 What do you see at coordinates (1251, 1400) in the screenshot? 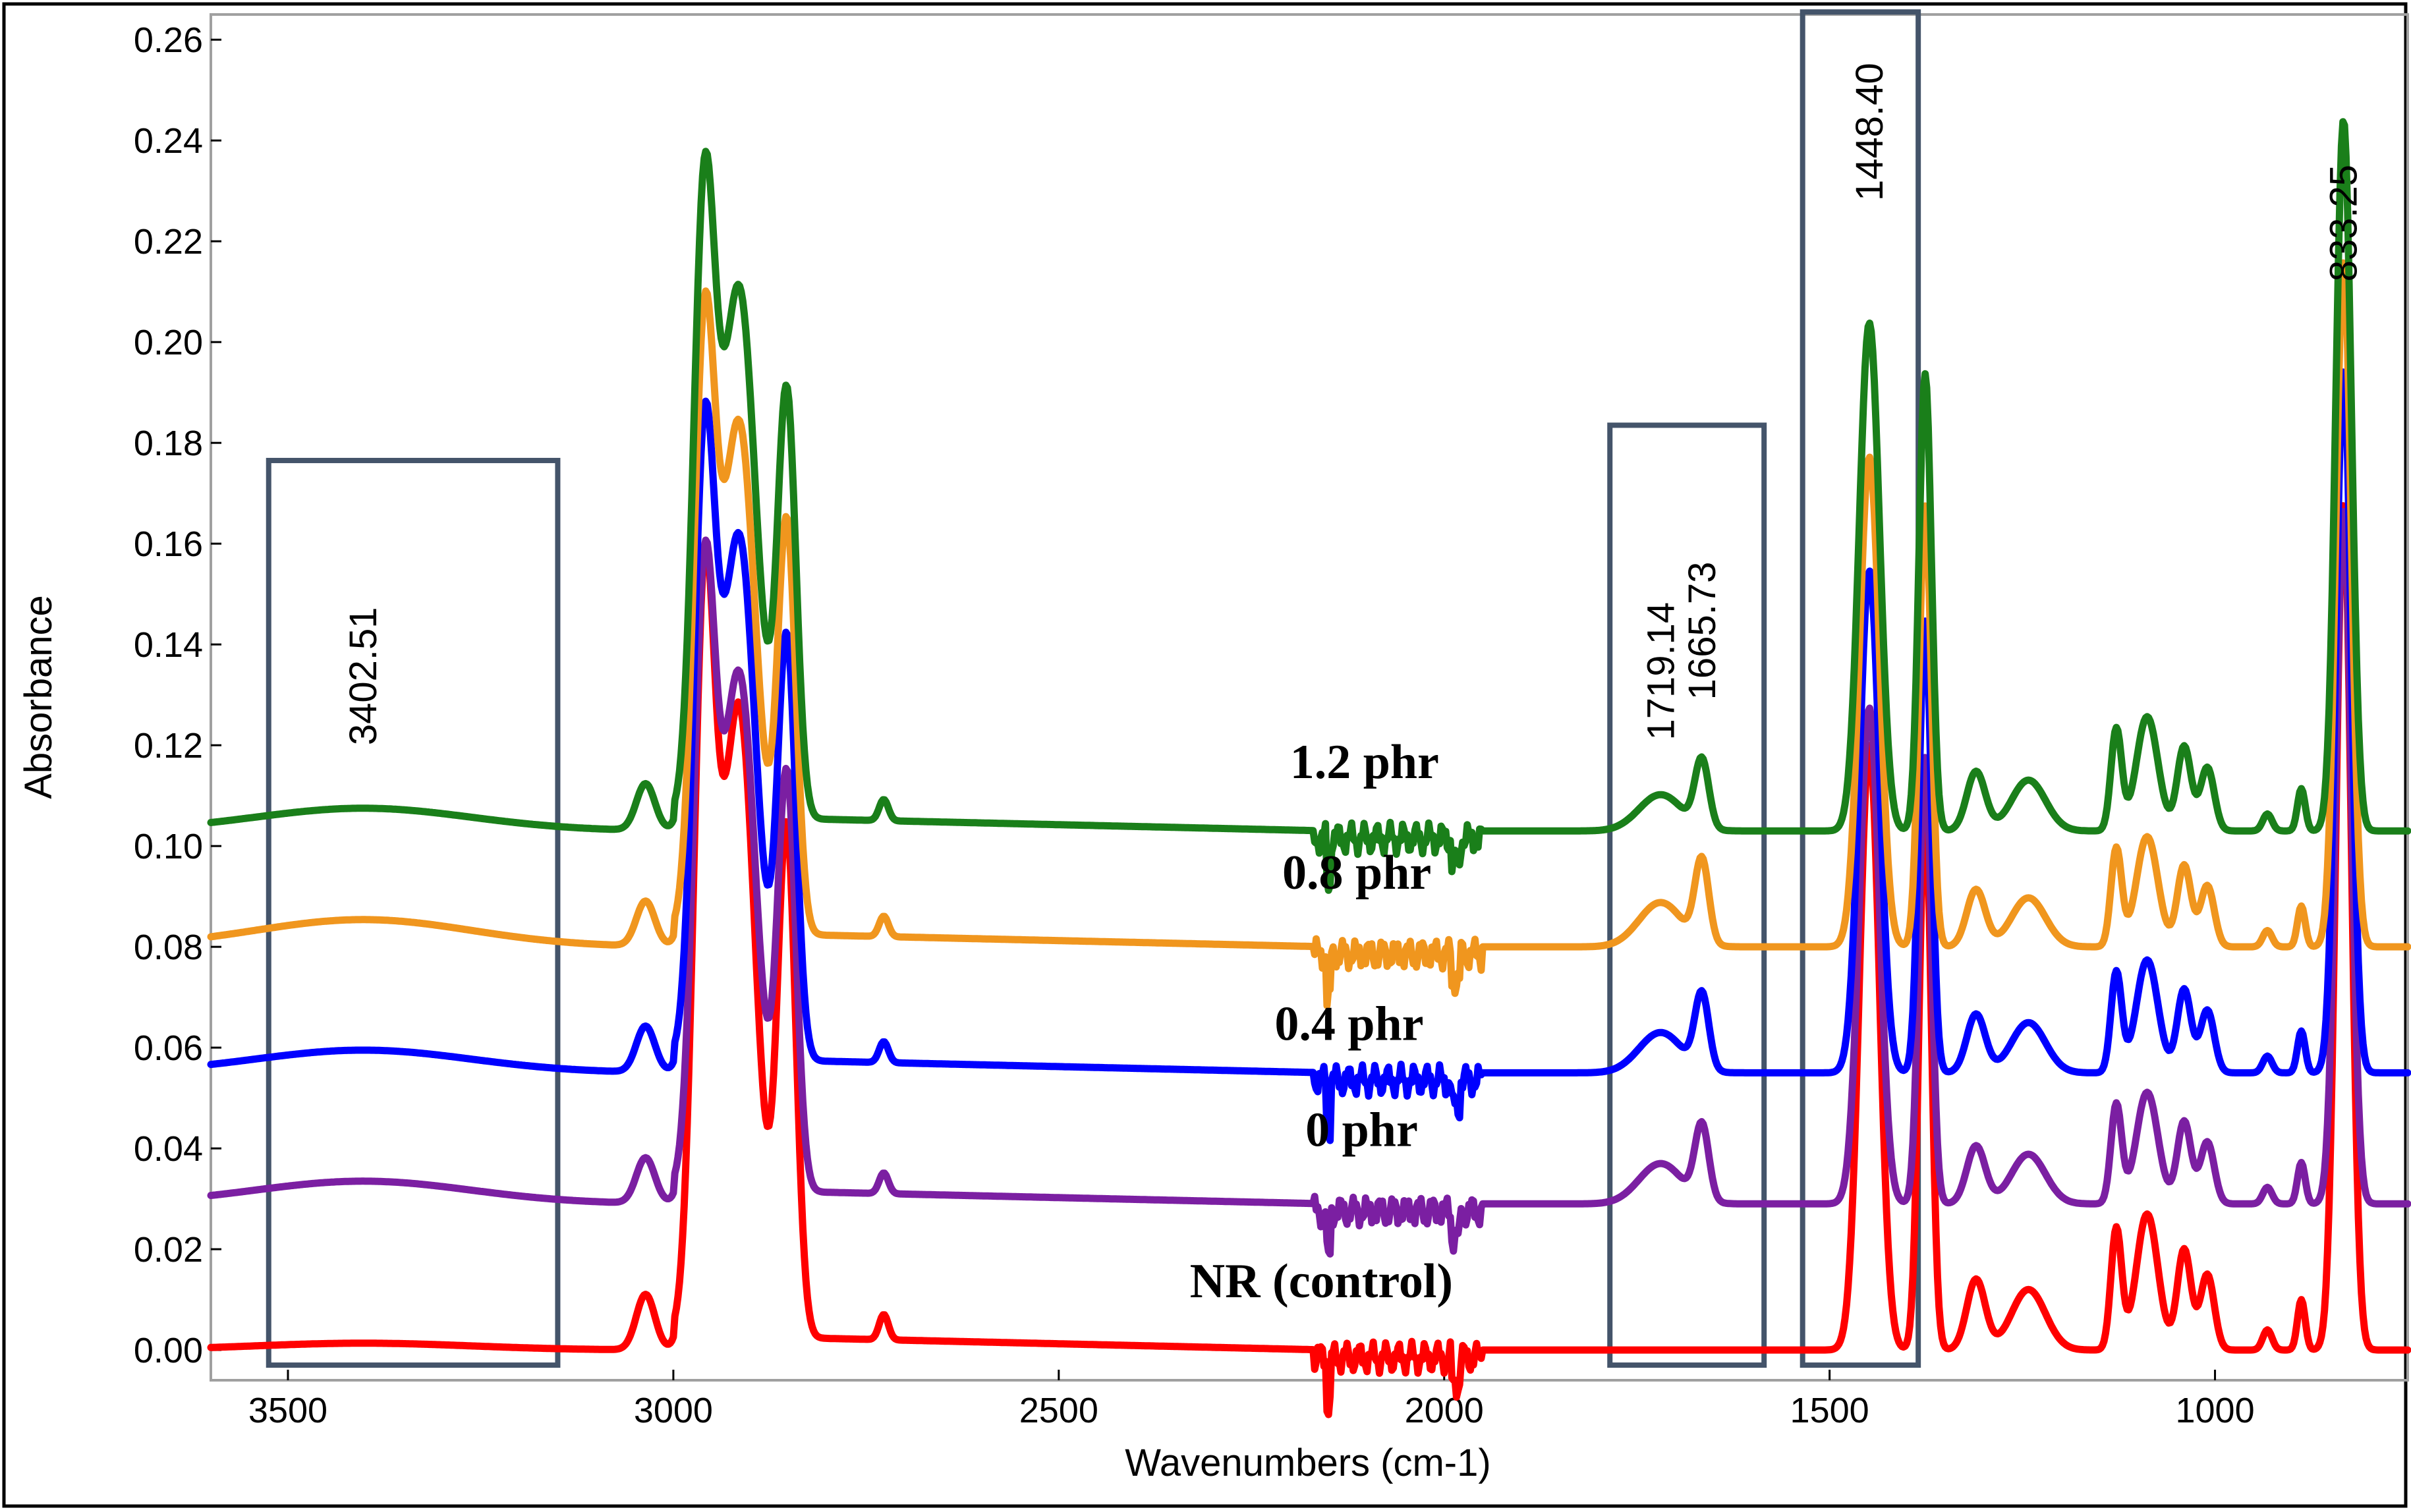
I see `x-axis: 3500 3000 2500 2000 1500 1000` at bounding box center [1251, 1400].